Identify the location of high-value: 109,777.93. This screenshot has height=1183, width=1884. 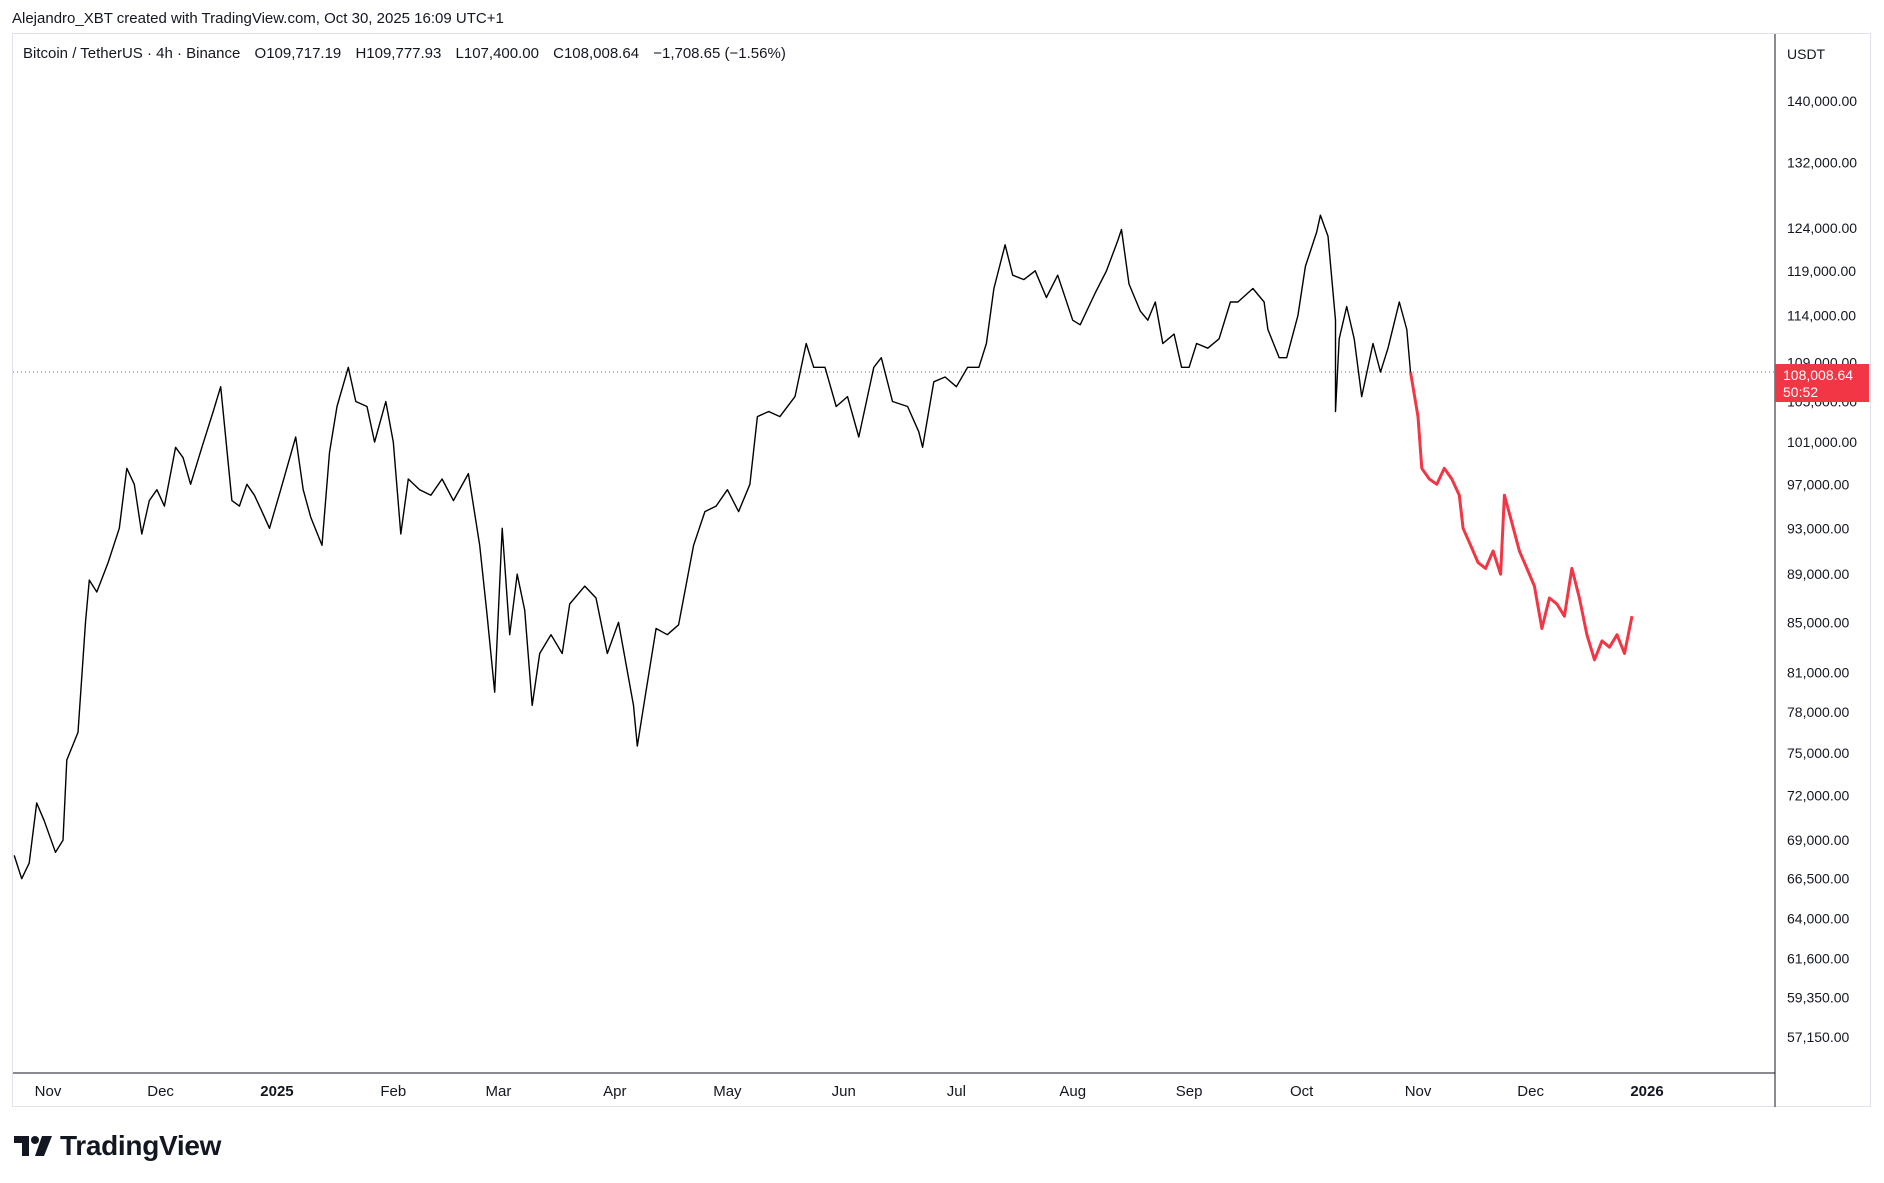
(404, 53).